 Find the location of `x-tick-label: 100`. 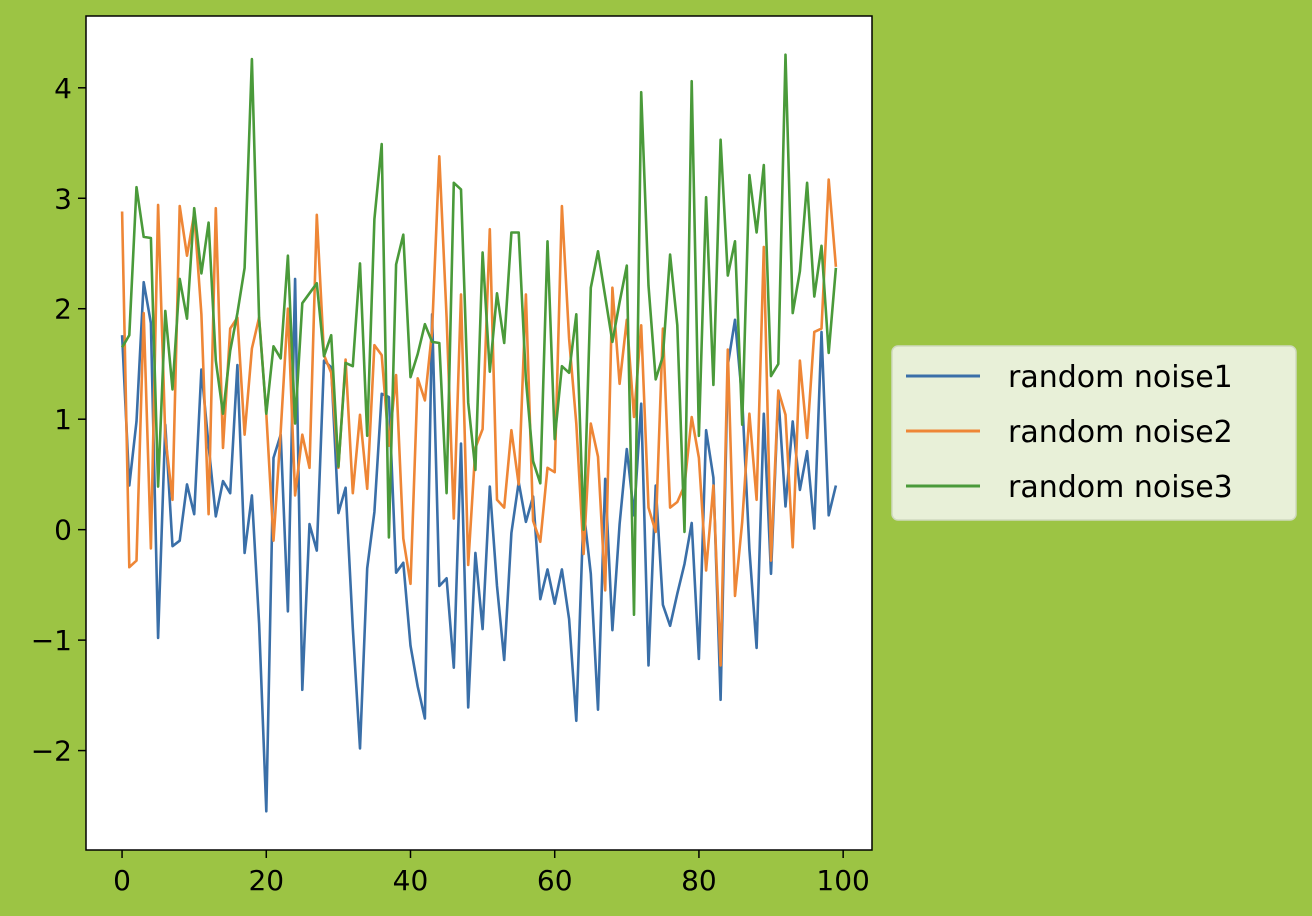

x-tick-label: 100 is located at coordinates (842, 880).